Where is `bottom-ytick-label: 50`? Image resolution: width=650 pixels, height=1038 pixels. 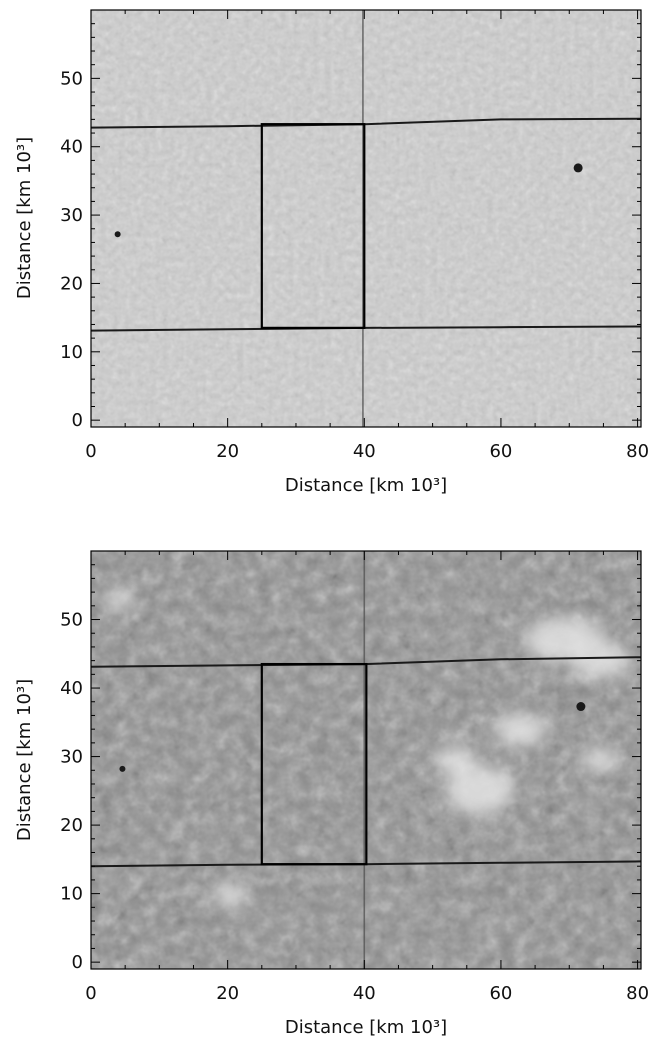 bottom-ytick-label: 50 is located at coordinates (71, 620).